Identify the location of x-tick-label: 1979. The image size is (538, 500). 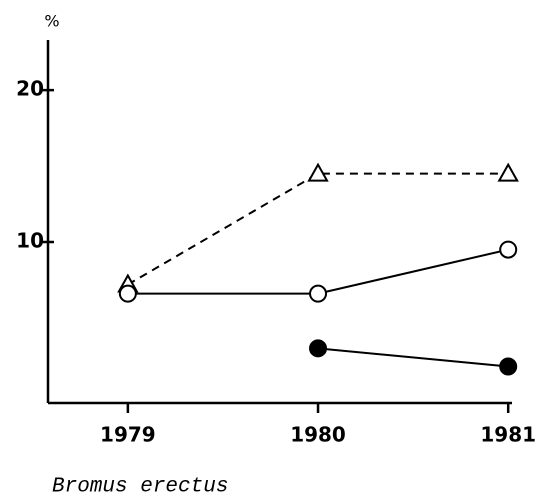
(128, 435).